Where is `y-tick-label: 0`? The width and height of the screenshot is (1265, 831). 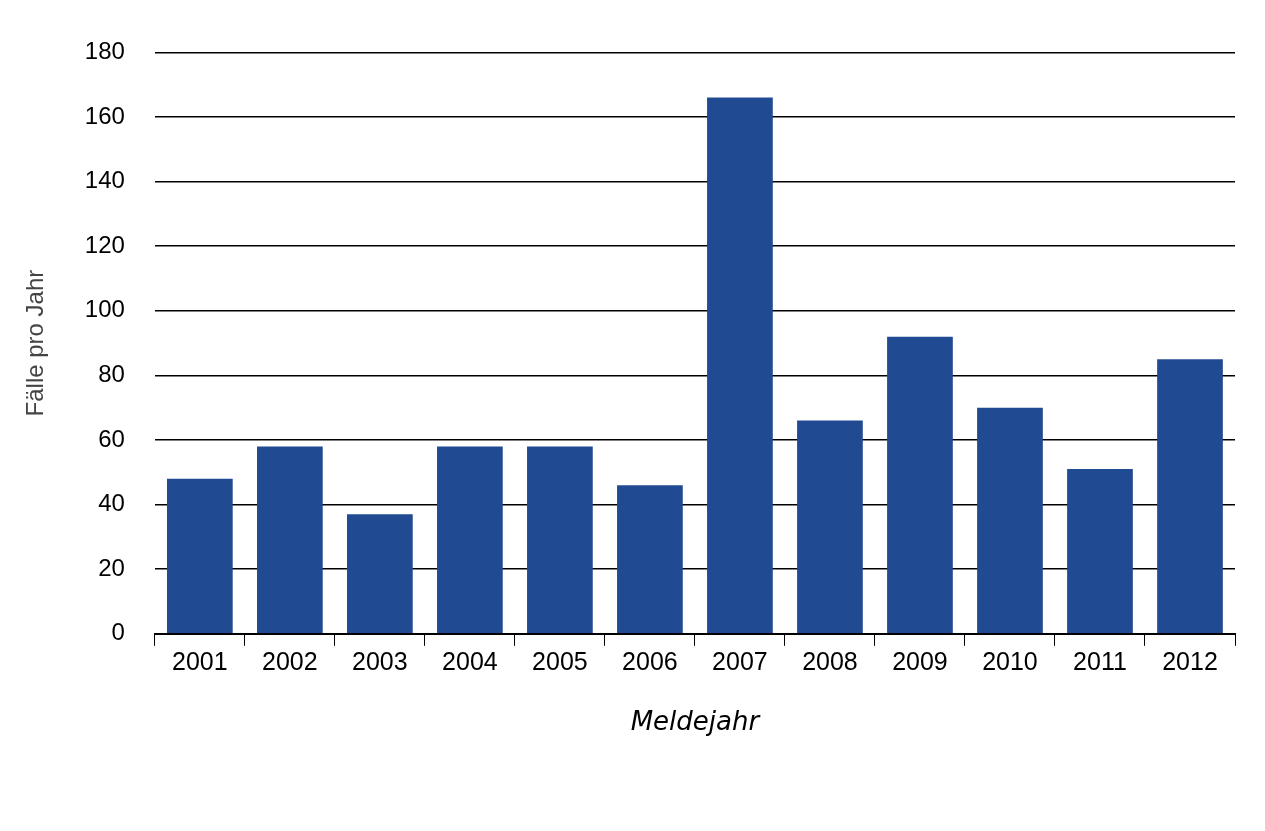 y-tick-label: 0 is located at coordinates (118, 632).